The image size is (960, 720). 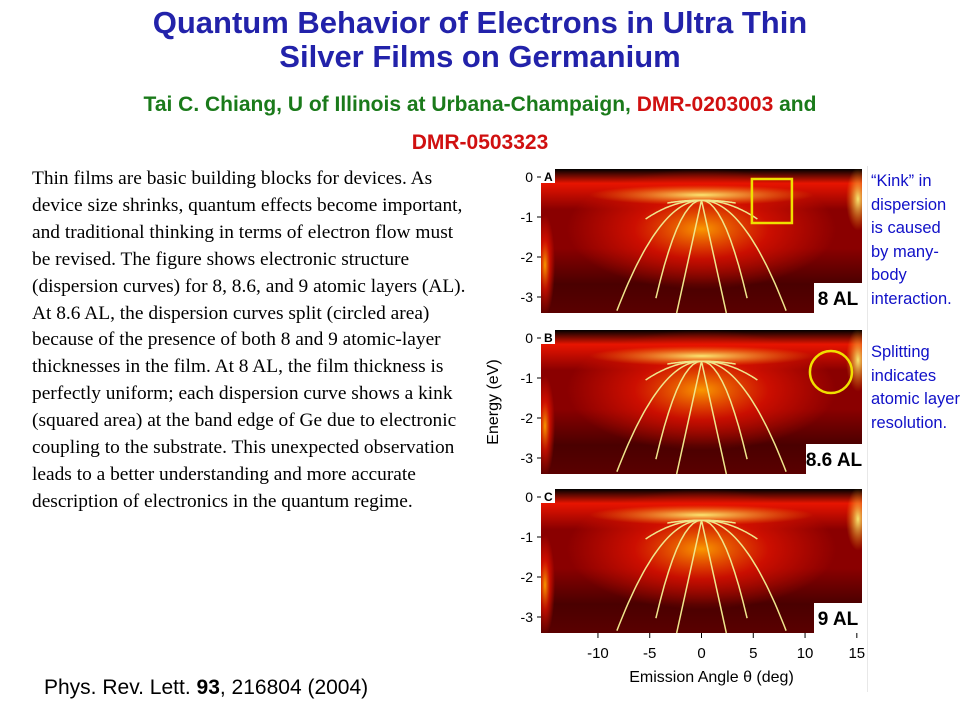 I want to click on and-word: and, so click(x=795, y=104).